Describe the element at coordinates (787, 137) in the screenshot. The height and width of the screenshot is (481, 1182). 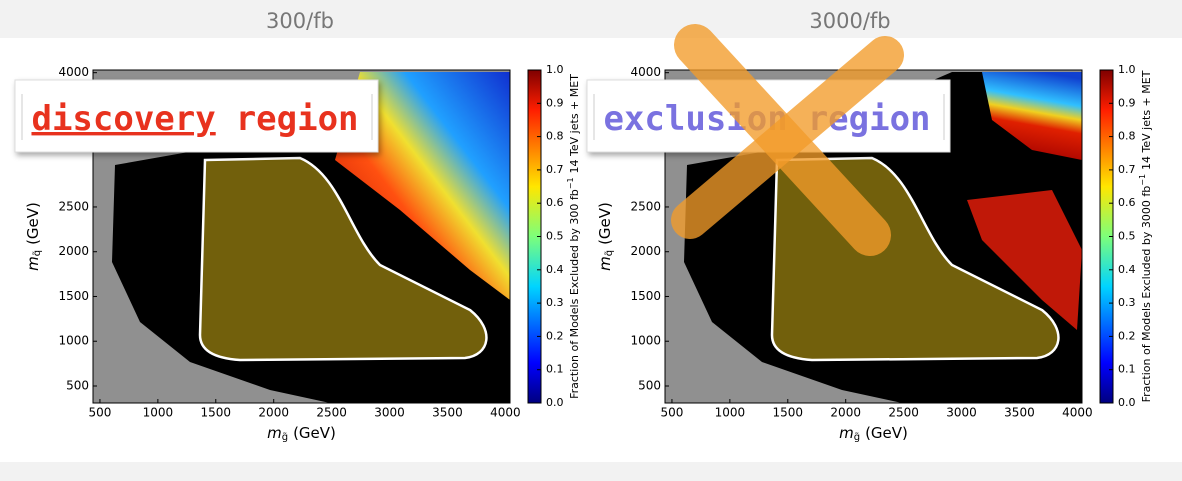
I see `cross-stroke` at that location.